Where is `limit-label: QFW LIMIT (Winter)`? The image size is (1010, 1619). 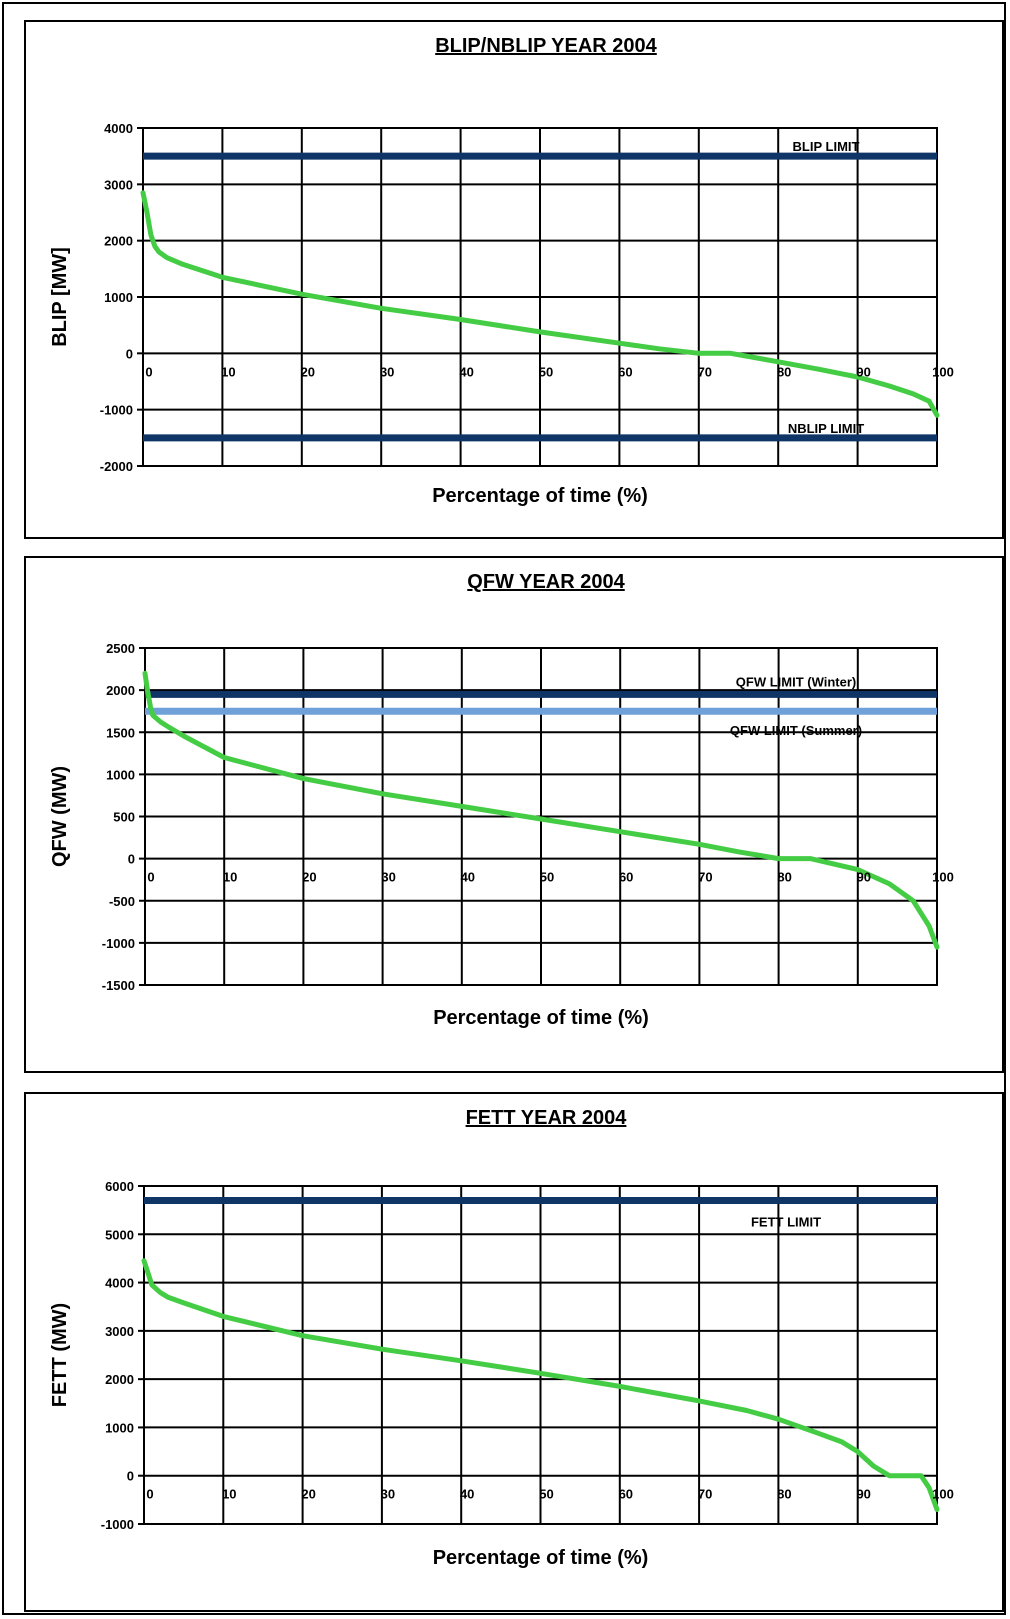 limit-label: QFW LIMIT (Winter) is located at coordinates (796, 681).